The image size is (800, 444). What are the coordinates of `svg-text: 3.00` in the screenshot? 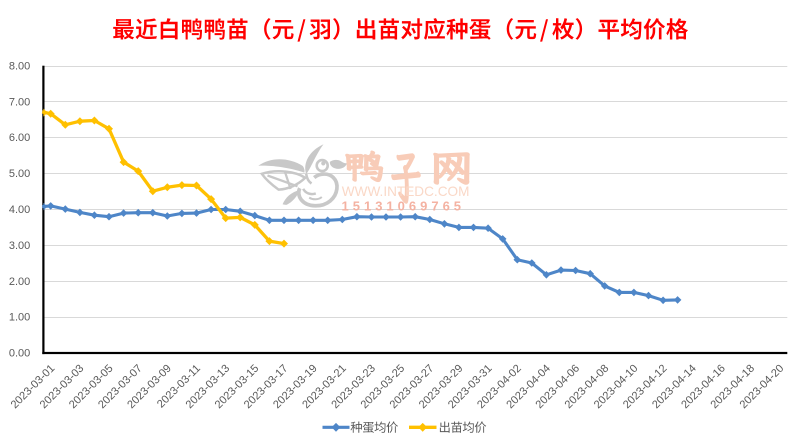 It's located at (19, 246).